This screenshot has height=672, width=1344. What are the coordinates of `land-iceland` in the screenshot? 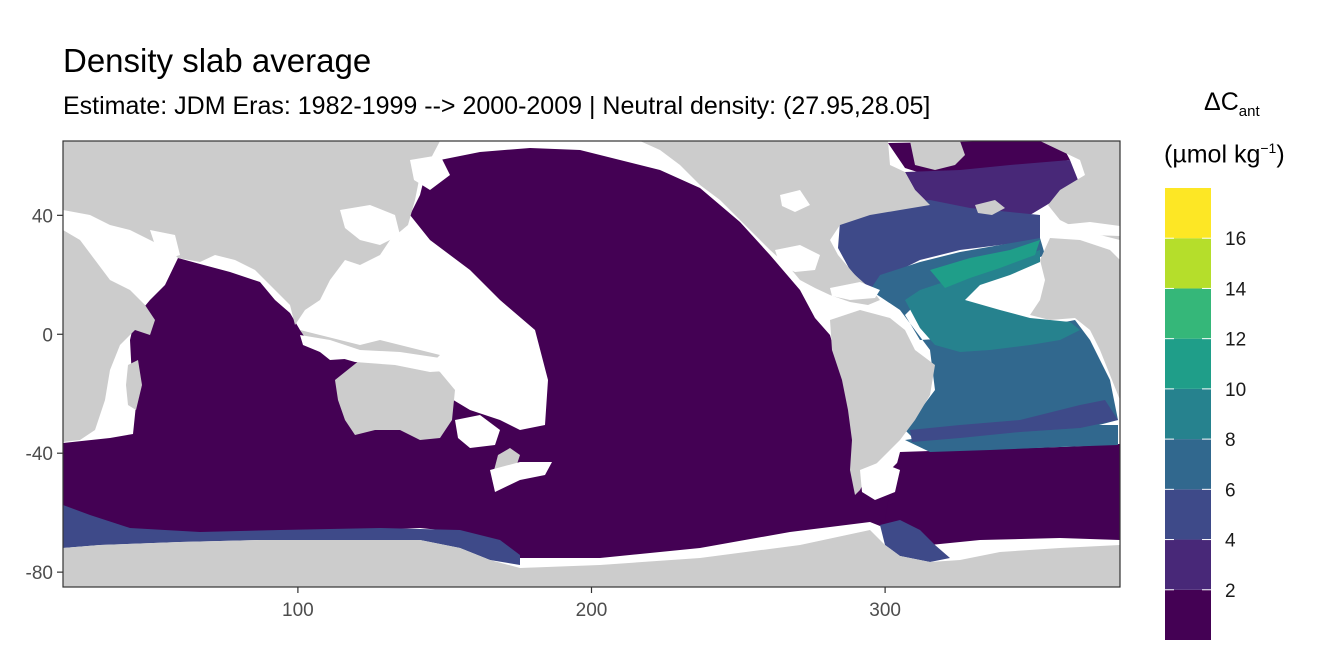 It's located at (990, 207).